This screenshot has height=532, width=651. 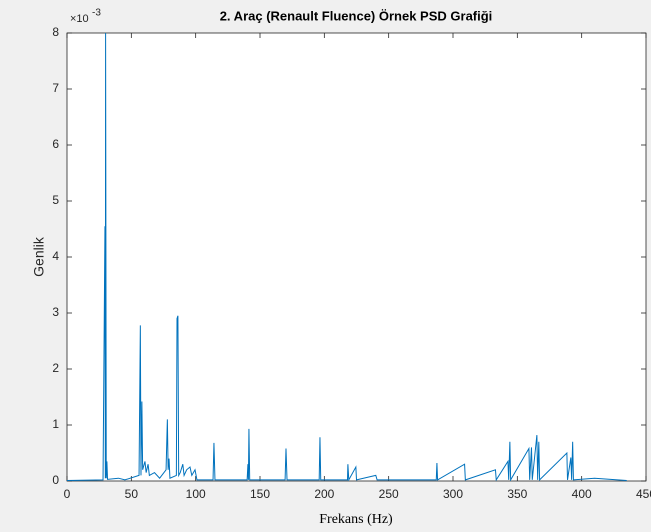 I want to click on y-tick-label: 2, so click(x=55, y=368).